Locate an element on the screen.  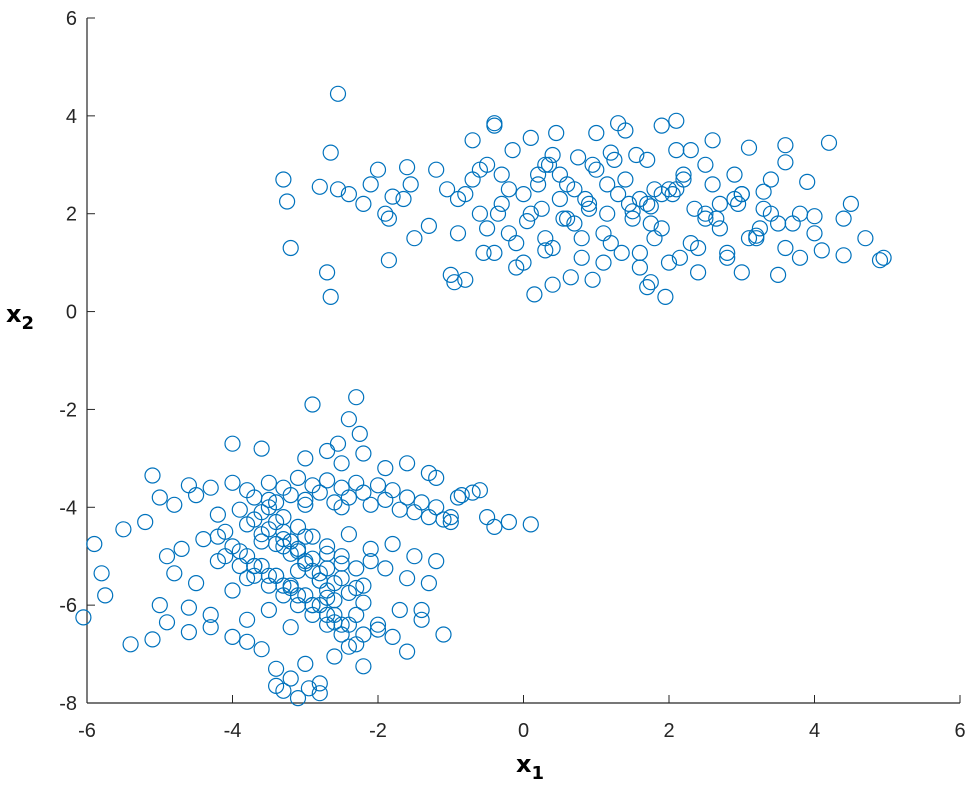
y-tick-label: 0 is located at coordinates (71, 313).